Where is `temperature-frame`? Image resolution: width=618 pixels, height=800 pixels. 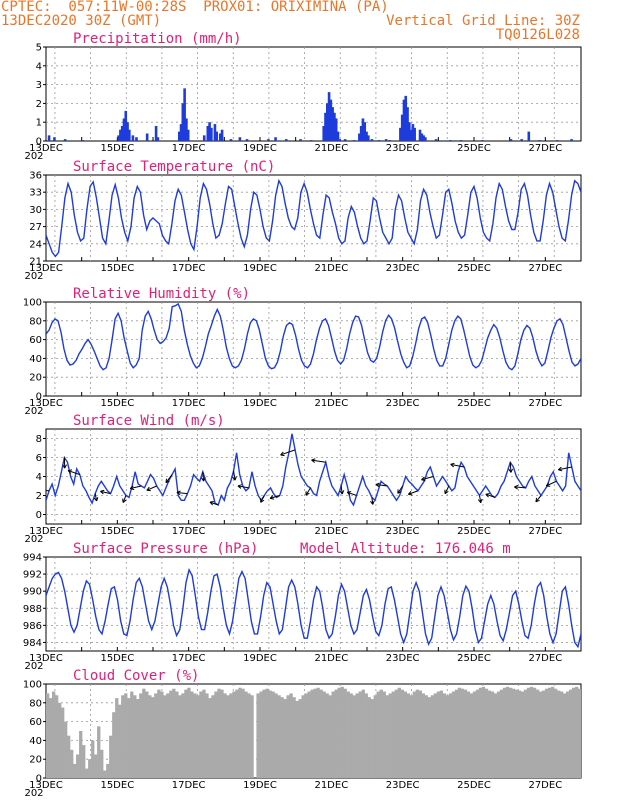
temperature-frame is located at coordinates (313, 218).